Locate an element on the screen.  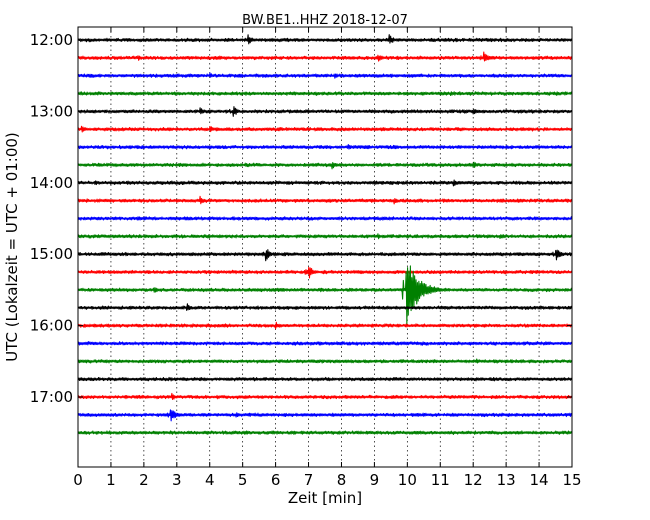
x-tick-label: 13 is located at coordinates (506, 480).